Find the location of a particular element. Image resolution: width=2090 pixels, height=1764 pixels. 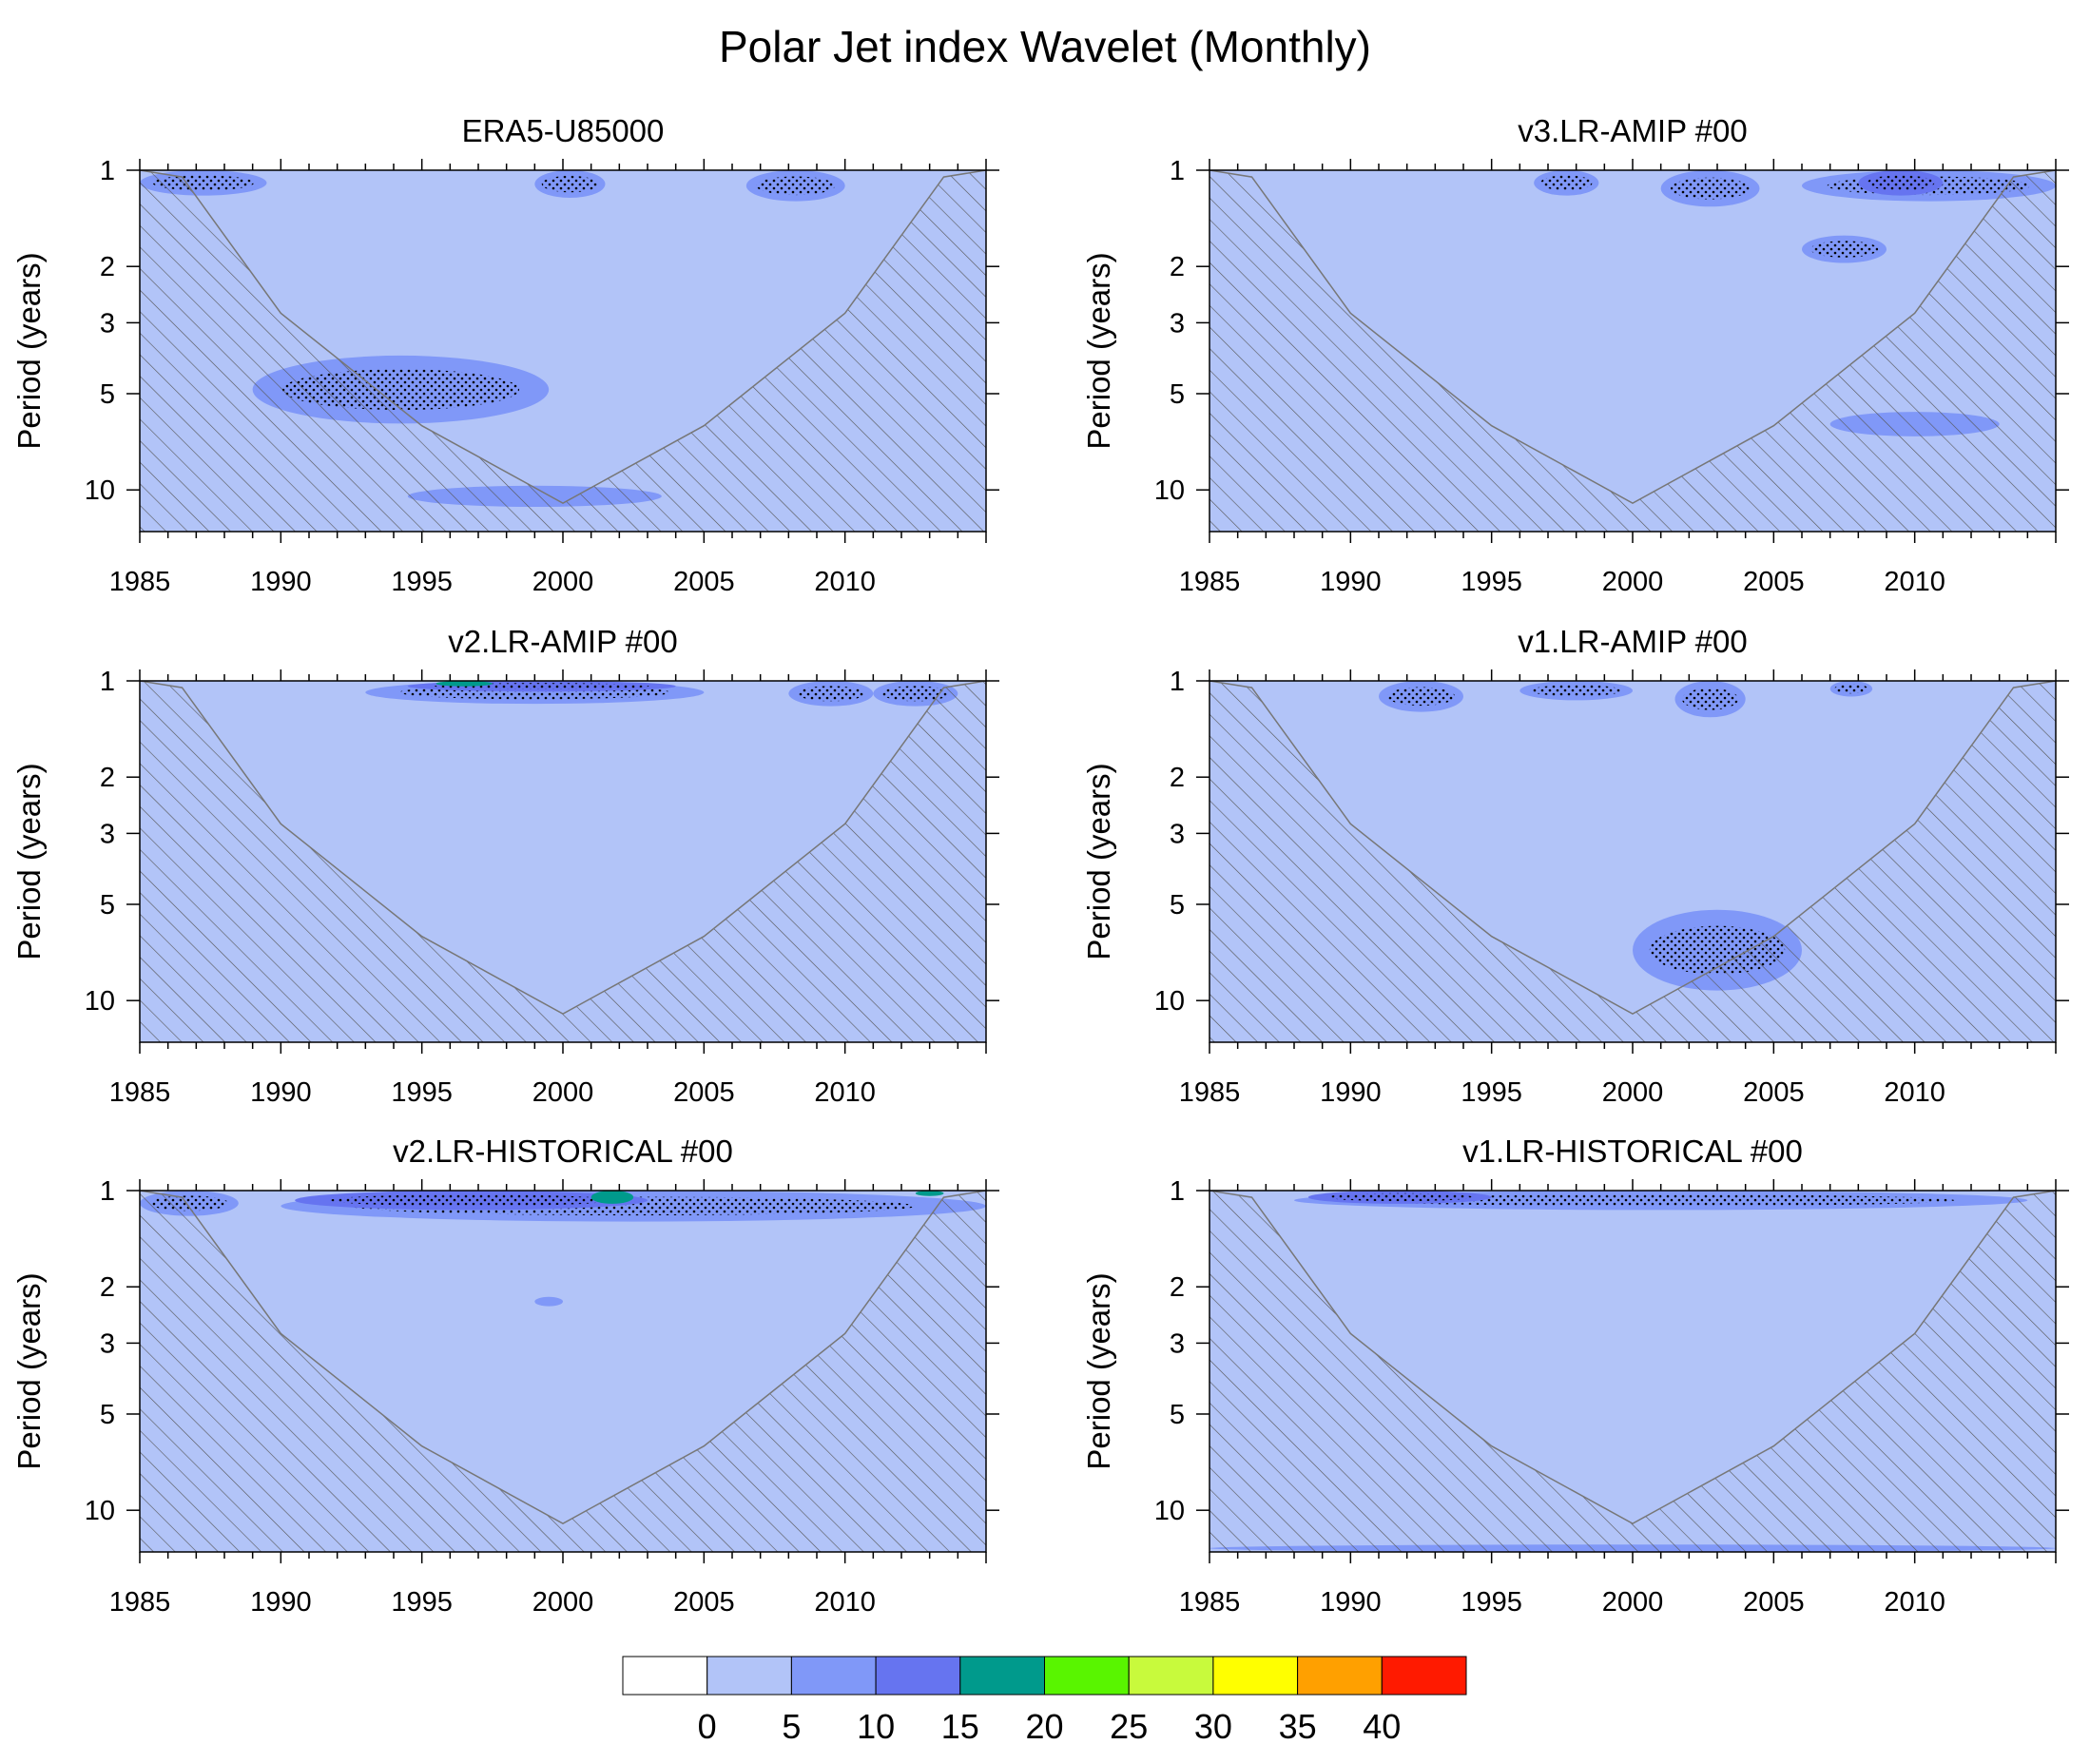

colorbar-label: 0 is located at coordinates (707, 1726).